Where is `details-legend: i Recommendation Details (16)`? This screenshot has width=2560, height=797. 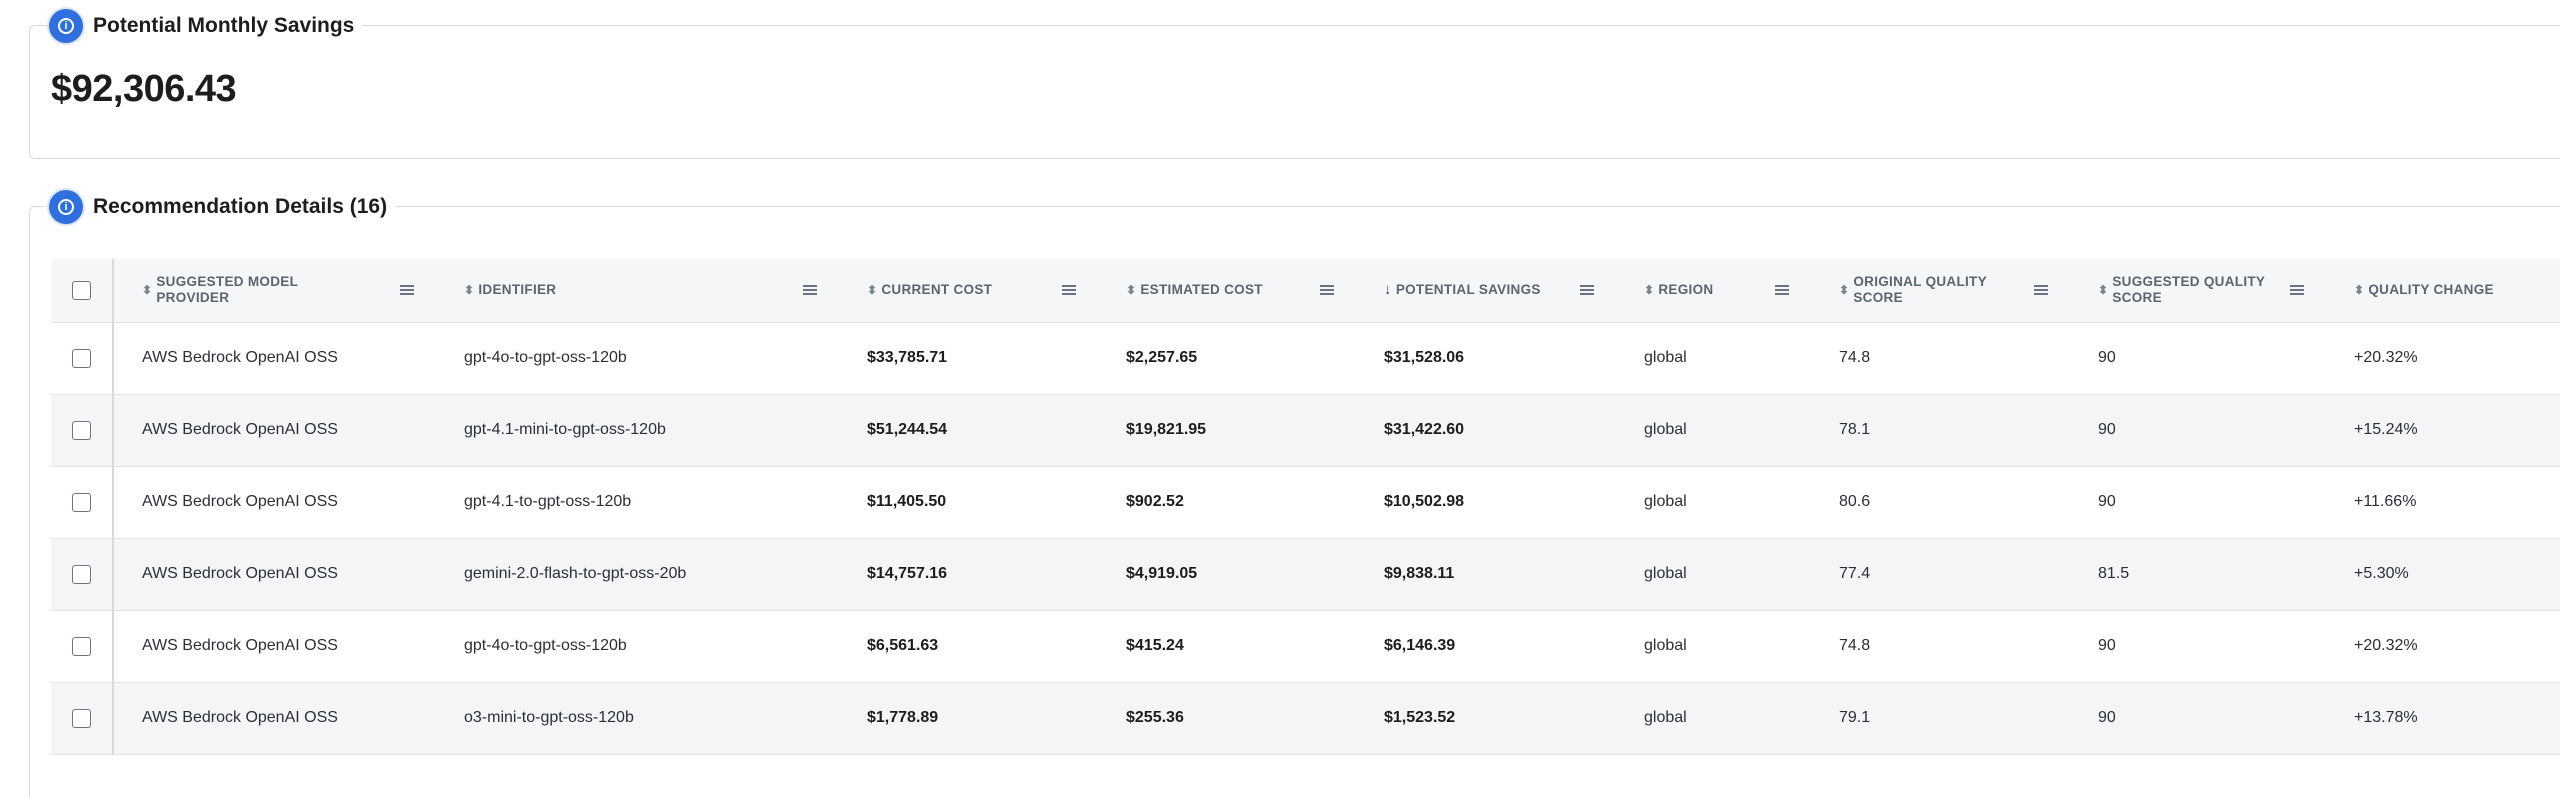 details-legend: i Recommendation Details (16) is located at coordinates (222, 207).